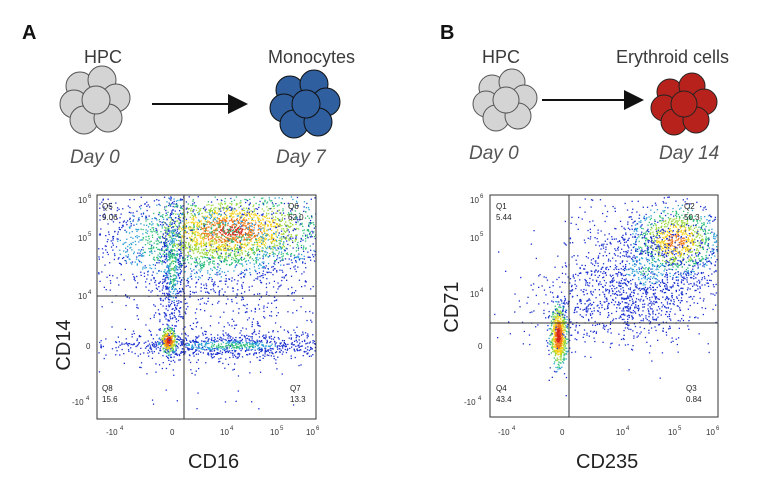 This screenshot has width=768, height=479. What do you see at coordinates (689, 206) in the screenshot?
I see `panel-b-q2-name: Q2` at bounding box center [689, 206].